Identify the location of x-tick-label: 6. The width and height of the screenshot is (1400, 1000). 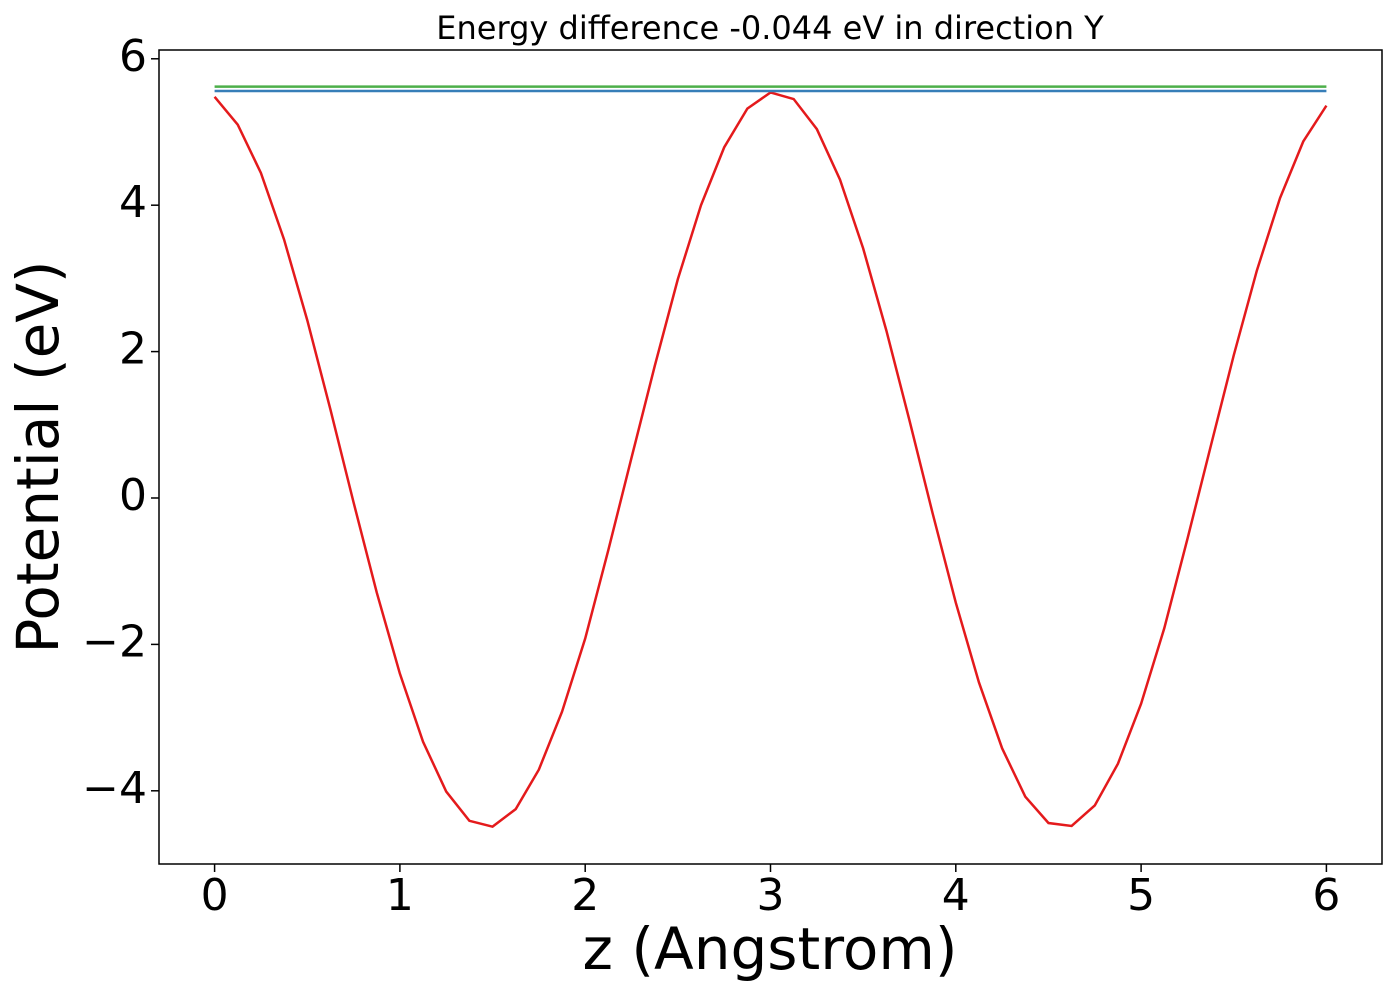
(1326, 895).